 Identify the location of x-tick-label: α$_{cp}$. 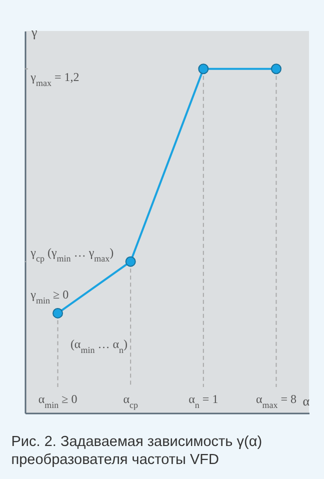
(130, 401).